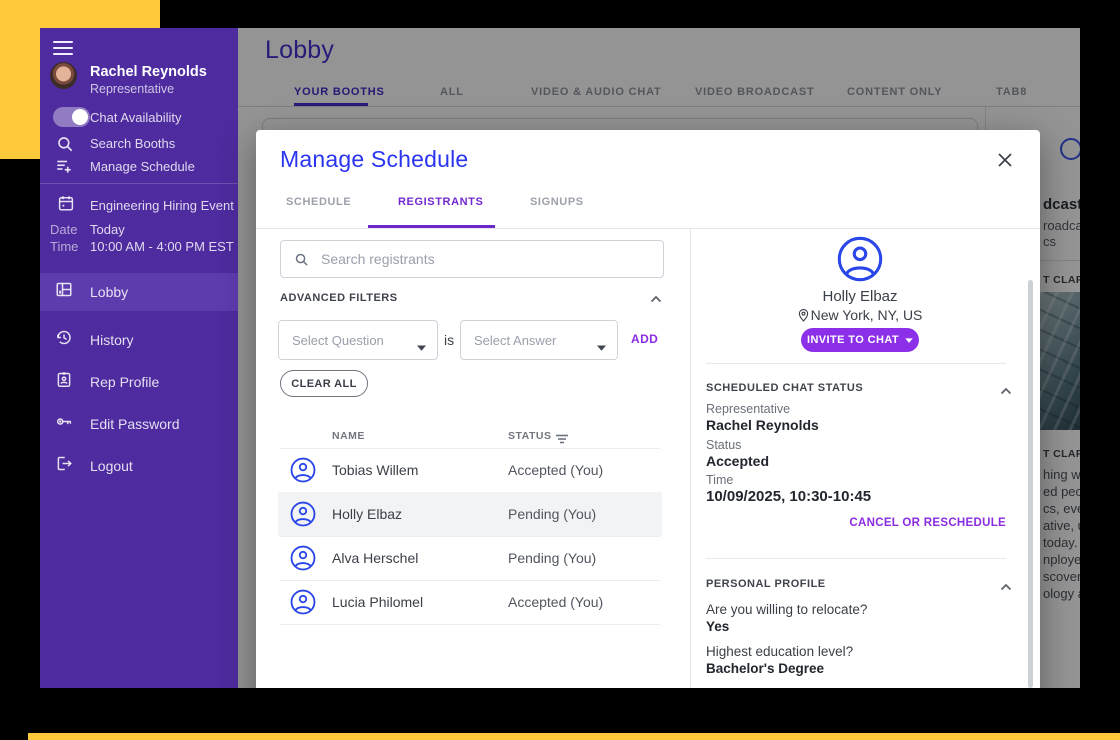 The height and width of the screenshot is (740, 1120). What do you see at coordinates (562, 440) in the screenshot?
I see `filter-list-icon` at bounding box center [562, 440].